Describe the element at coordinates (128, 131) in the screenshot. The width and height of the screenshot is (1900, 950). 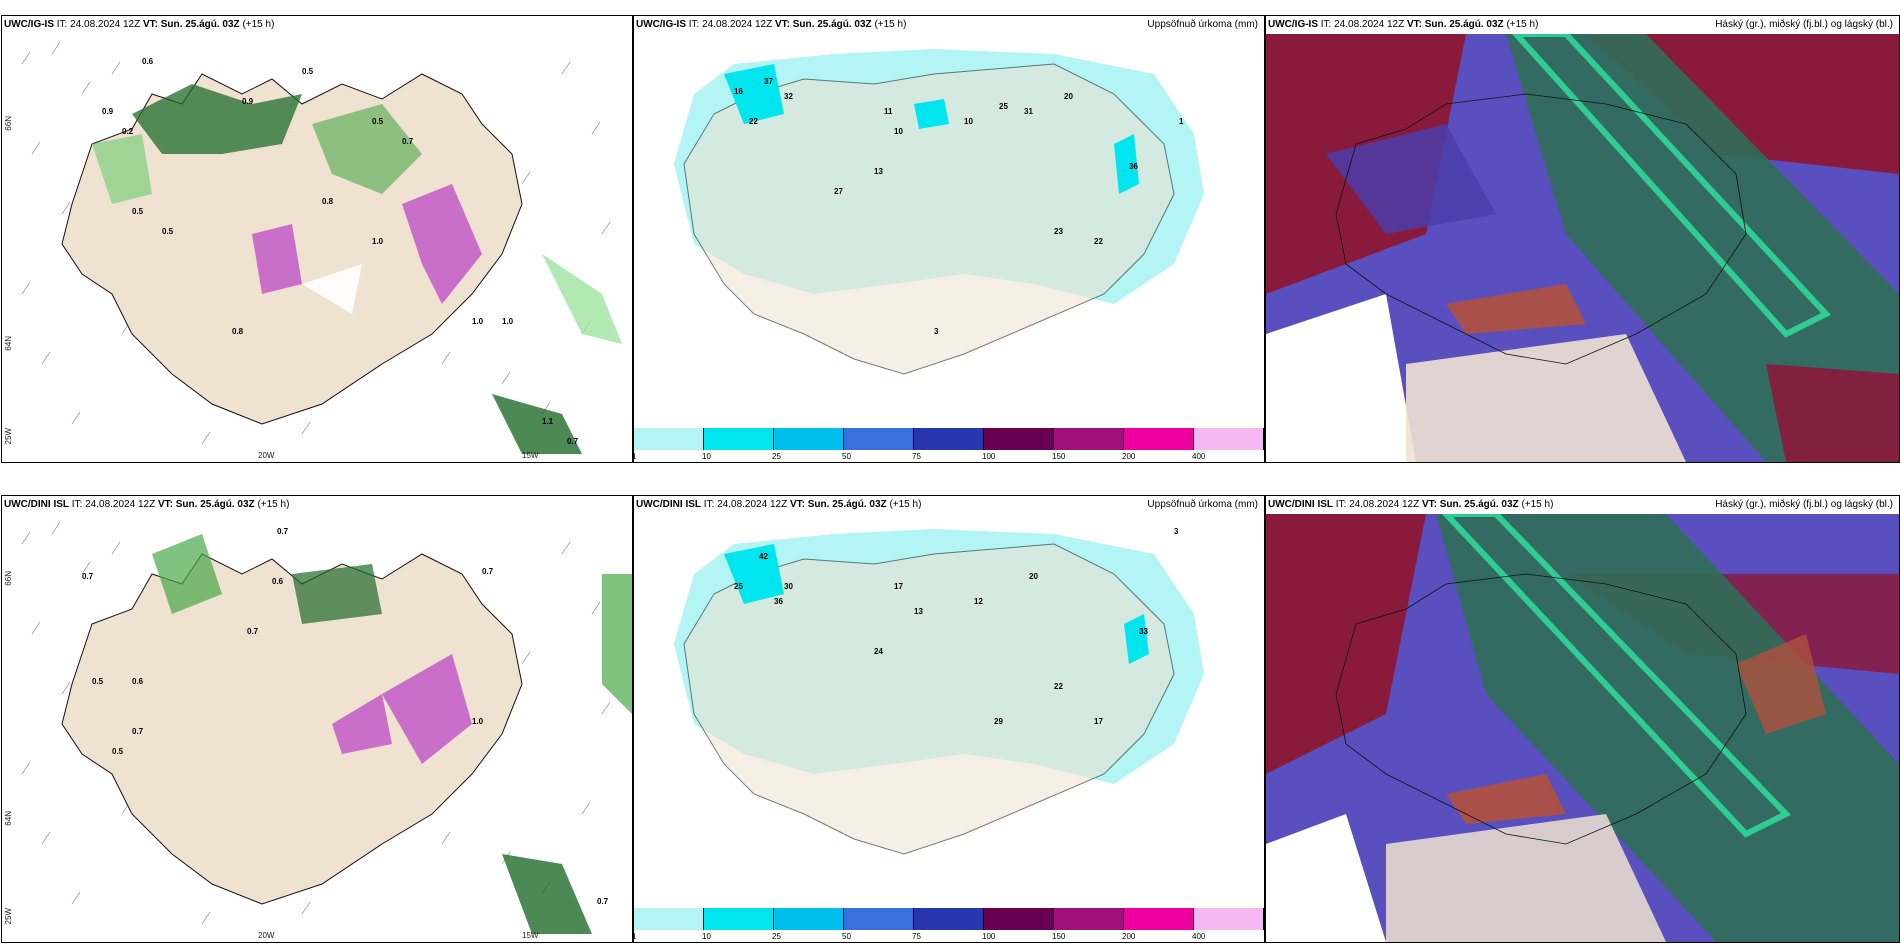
I see `value-label: 0.2` at that location.